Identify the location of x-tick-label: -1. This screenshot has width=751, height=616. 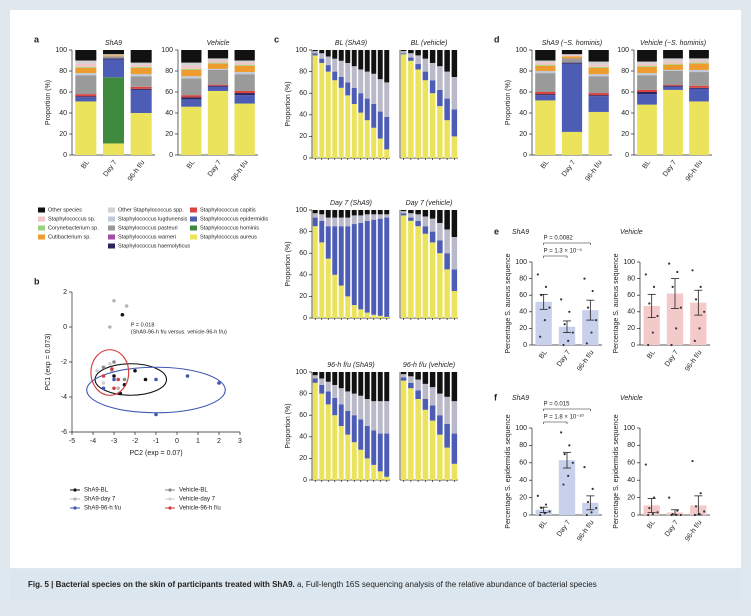
(156, 441).